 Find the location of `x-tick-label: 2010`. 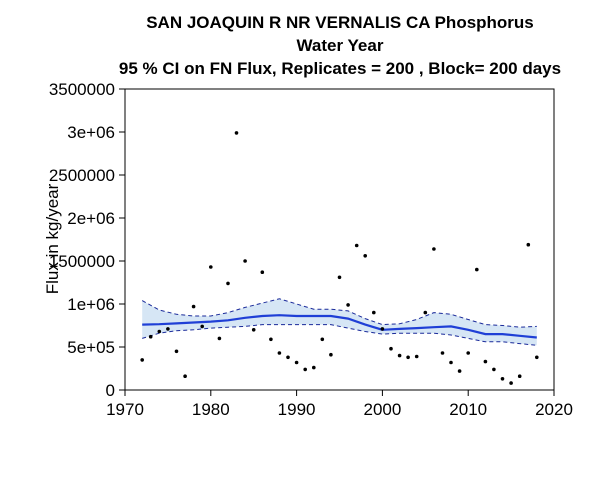

x-tick-label: 2010 is located at coordinates (468, 409).